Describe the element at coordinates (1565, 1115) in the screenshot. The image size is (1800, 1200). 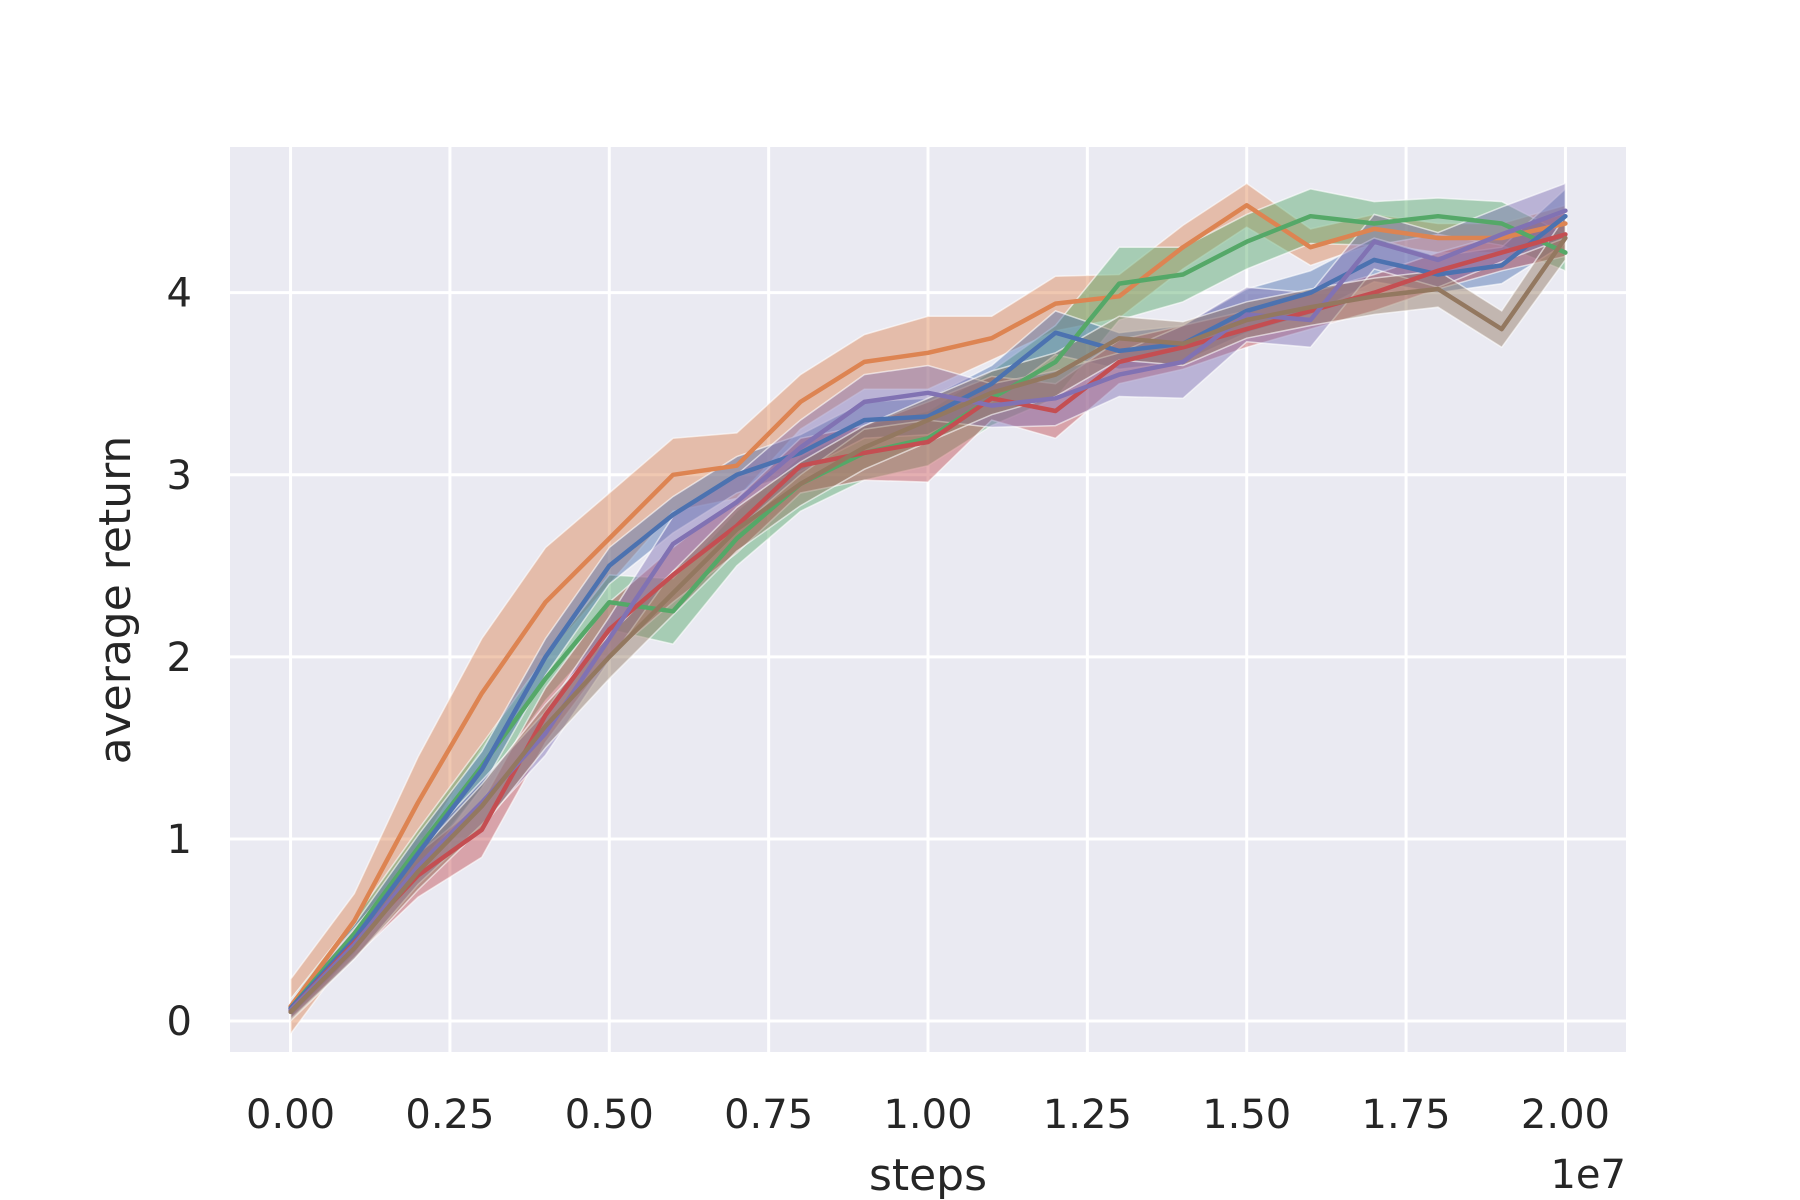
I see `x-tick-label-8: 2.00` at that location.